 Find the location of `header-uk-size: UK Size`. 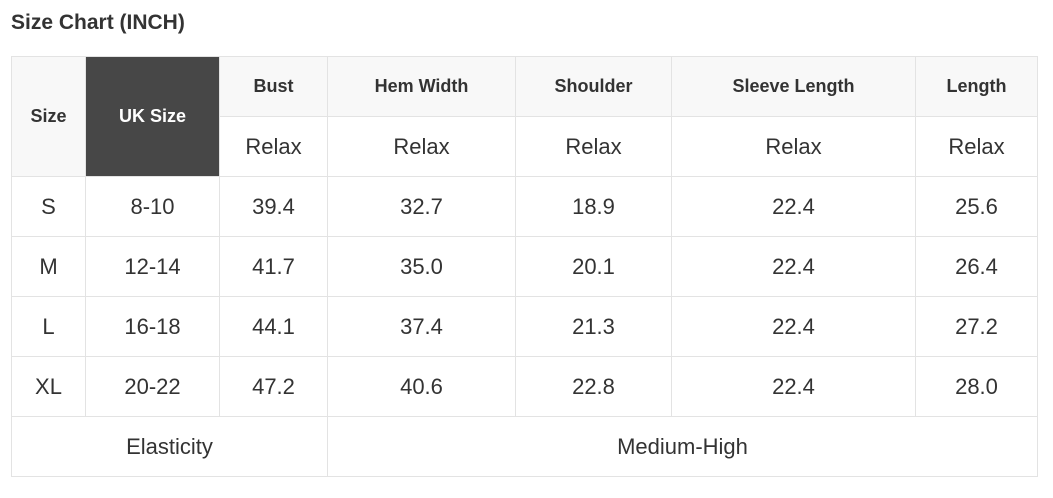

header-uk-size: UK Size is located at coordinates (152, 116).